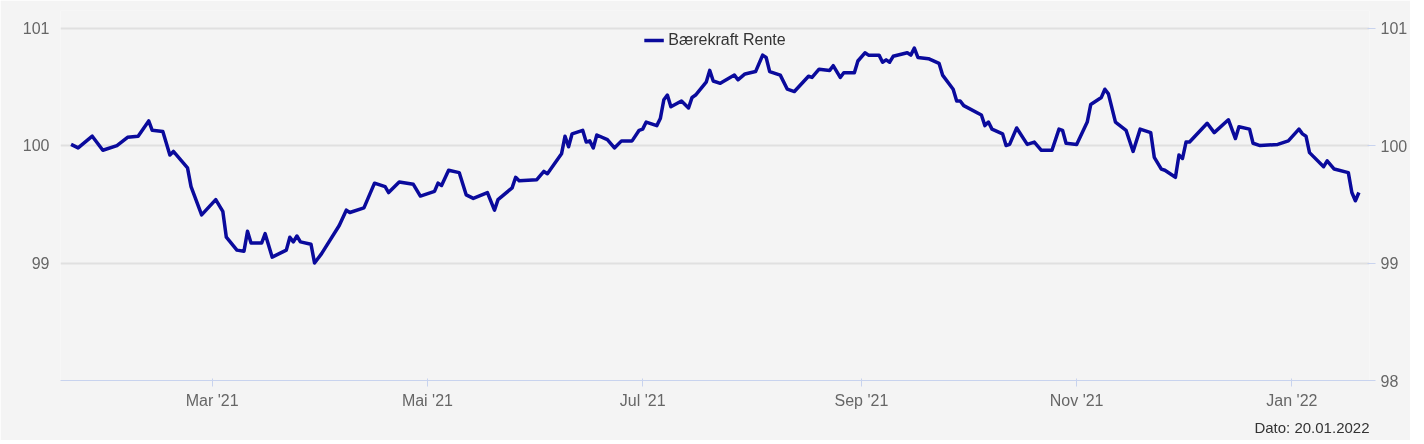 The height and width of the screenshot is (444, 1424). I want to click on y-tick-label: 101, so click(36, 28).